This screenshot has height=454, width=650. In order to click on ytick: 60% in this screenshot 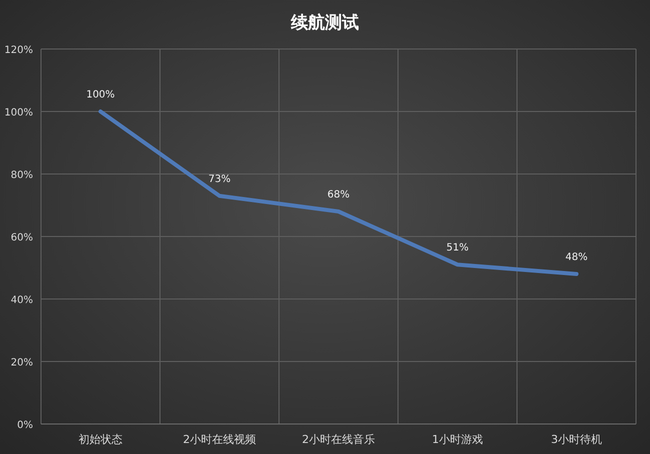, I will do `click(21, 238)`.